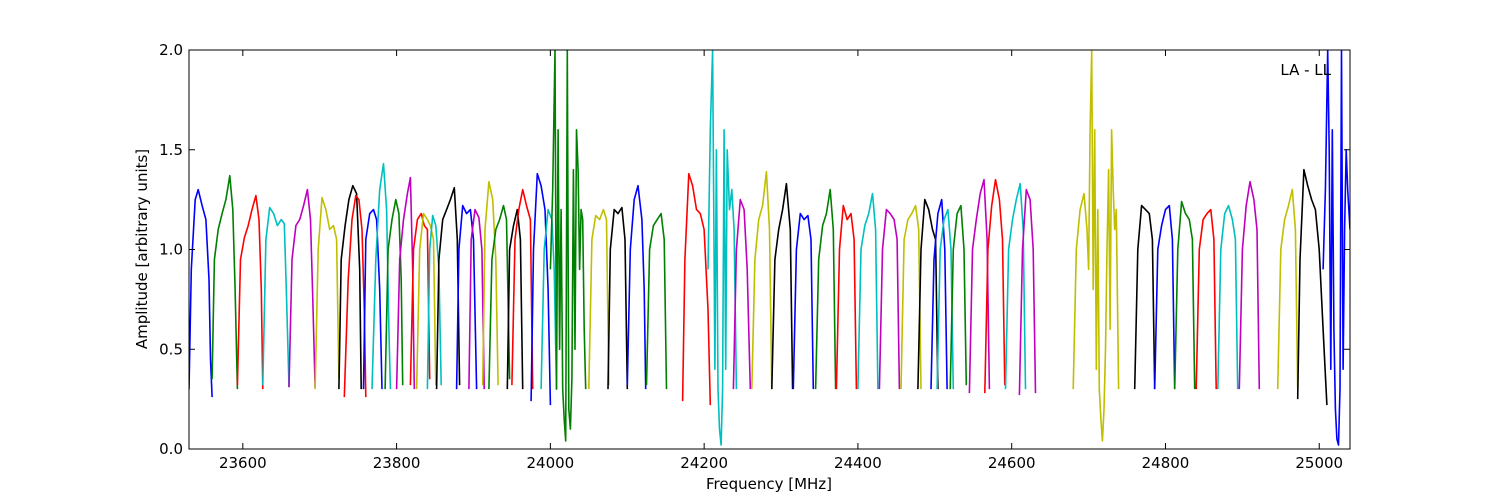  Describe the element at coordinates (243, 463) in the screenshot. I see `x-tick-label: 23600` at that location.